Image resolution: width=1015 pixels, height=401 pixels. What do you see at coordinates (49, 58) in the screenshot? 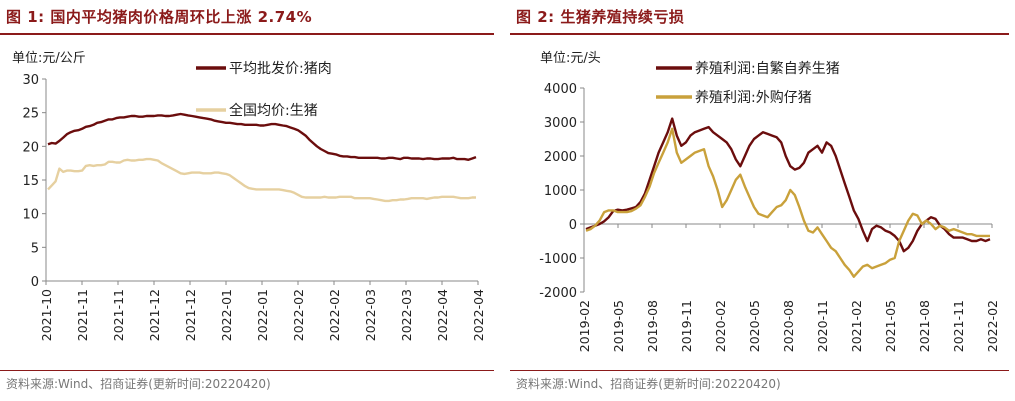
I see `unit-label: 单位:元/公斤` at bounding box center [49, 58].